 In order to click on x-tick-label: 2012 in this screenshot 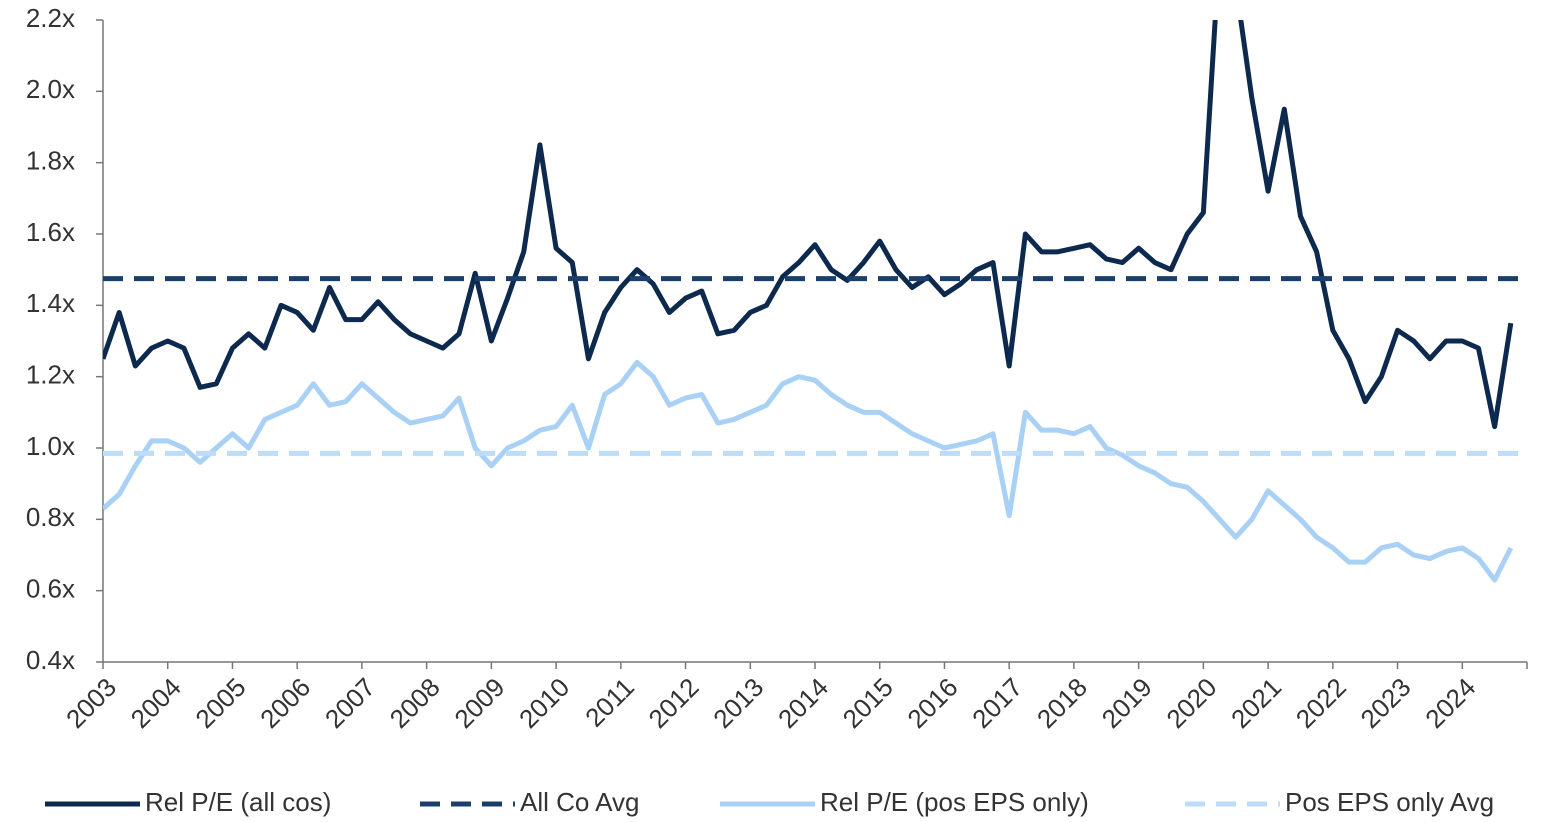, I will do `click(674, 703)`.